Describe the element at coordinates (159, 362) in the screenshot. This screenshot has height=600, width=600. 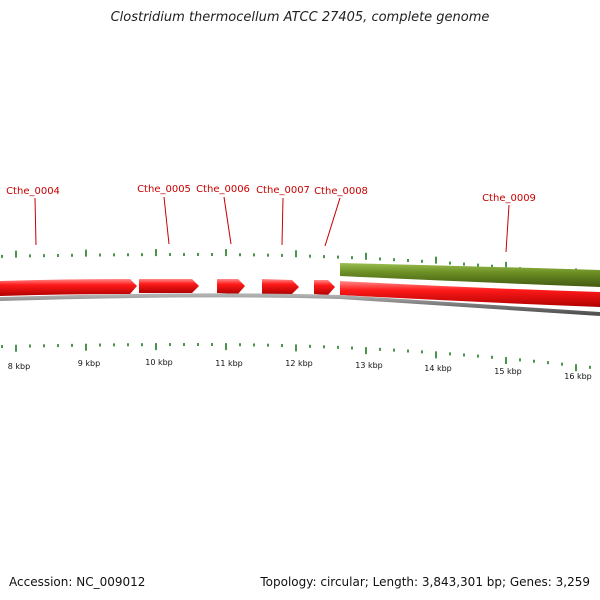
I see `kbp-label: 10 kbp` at that location.